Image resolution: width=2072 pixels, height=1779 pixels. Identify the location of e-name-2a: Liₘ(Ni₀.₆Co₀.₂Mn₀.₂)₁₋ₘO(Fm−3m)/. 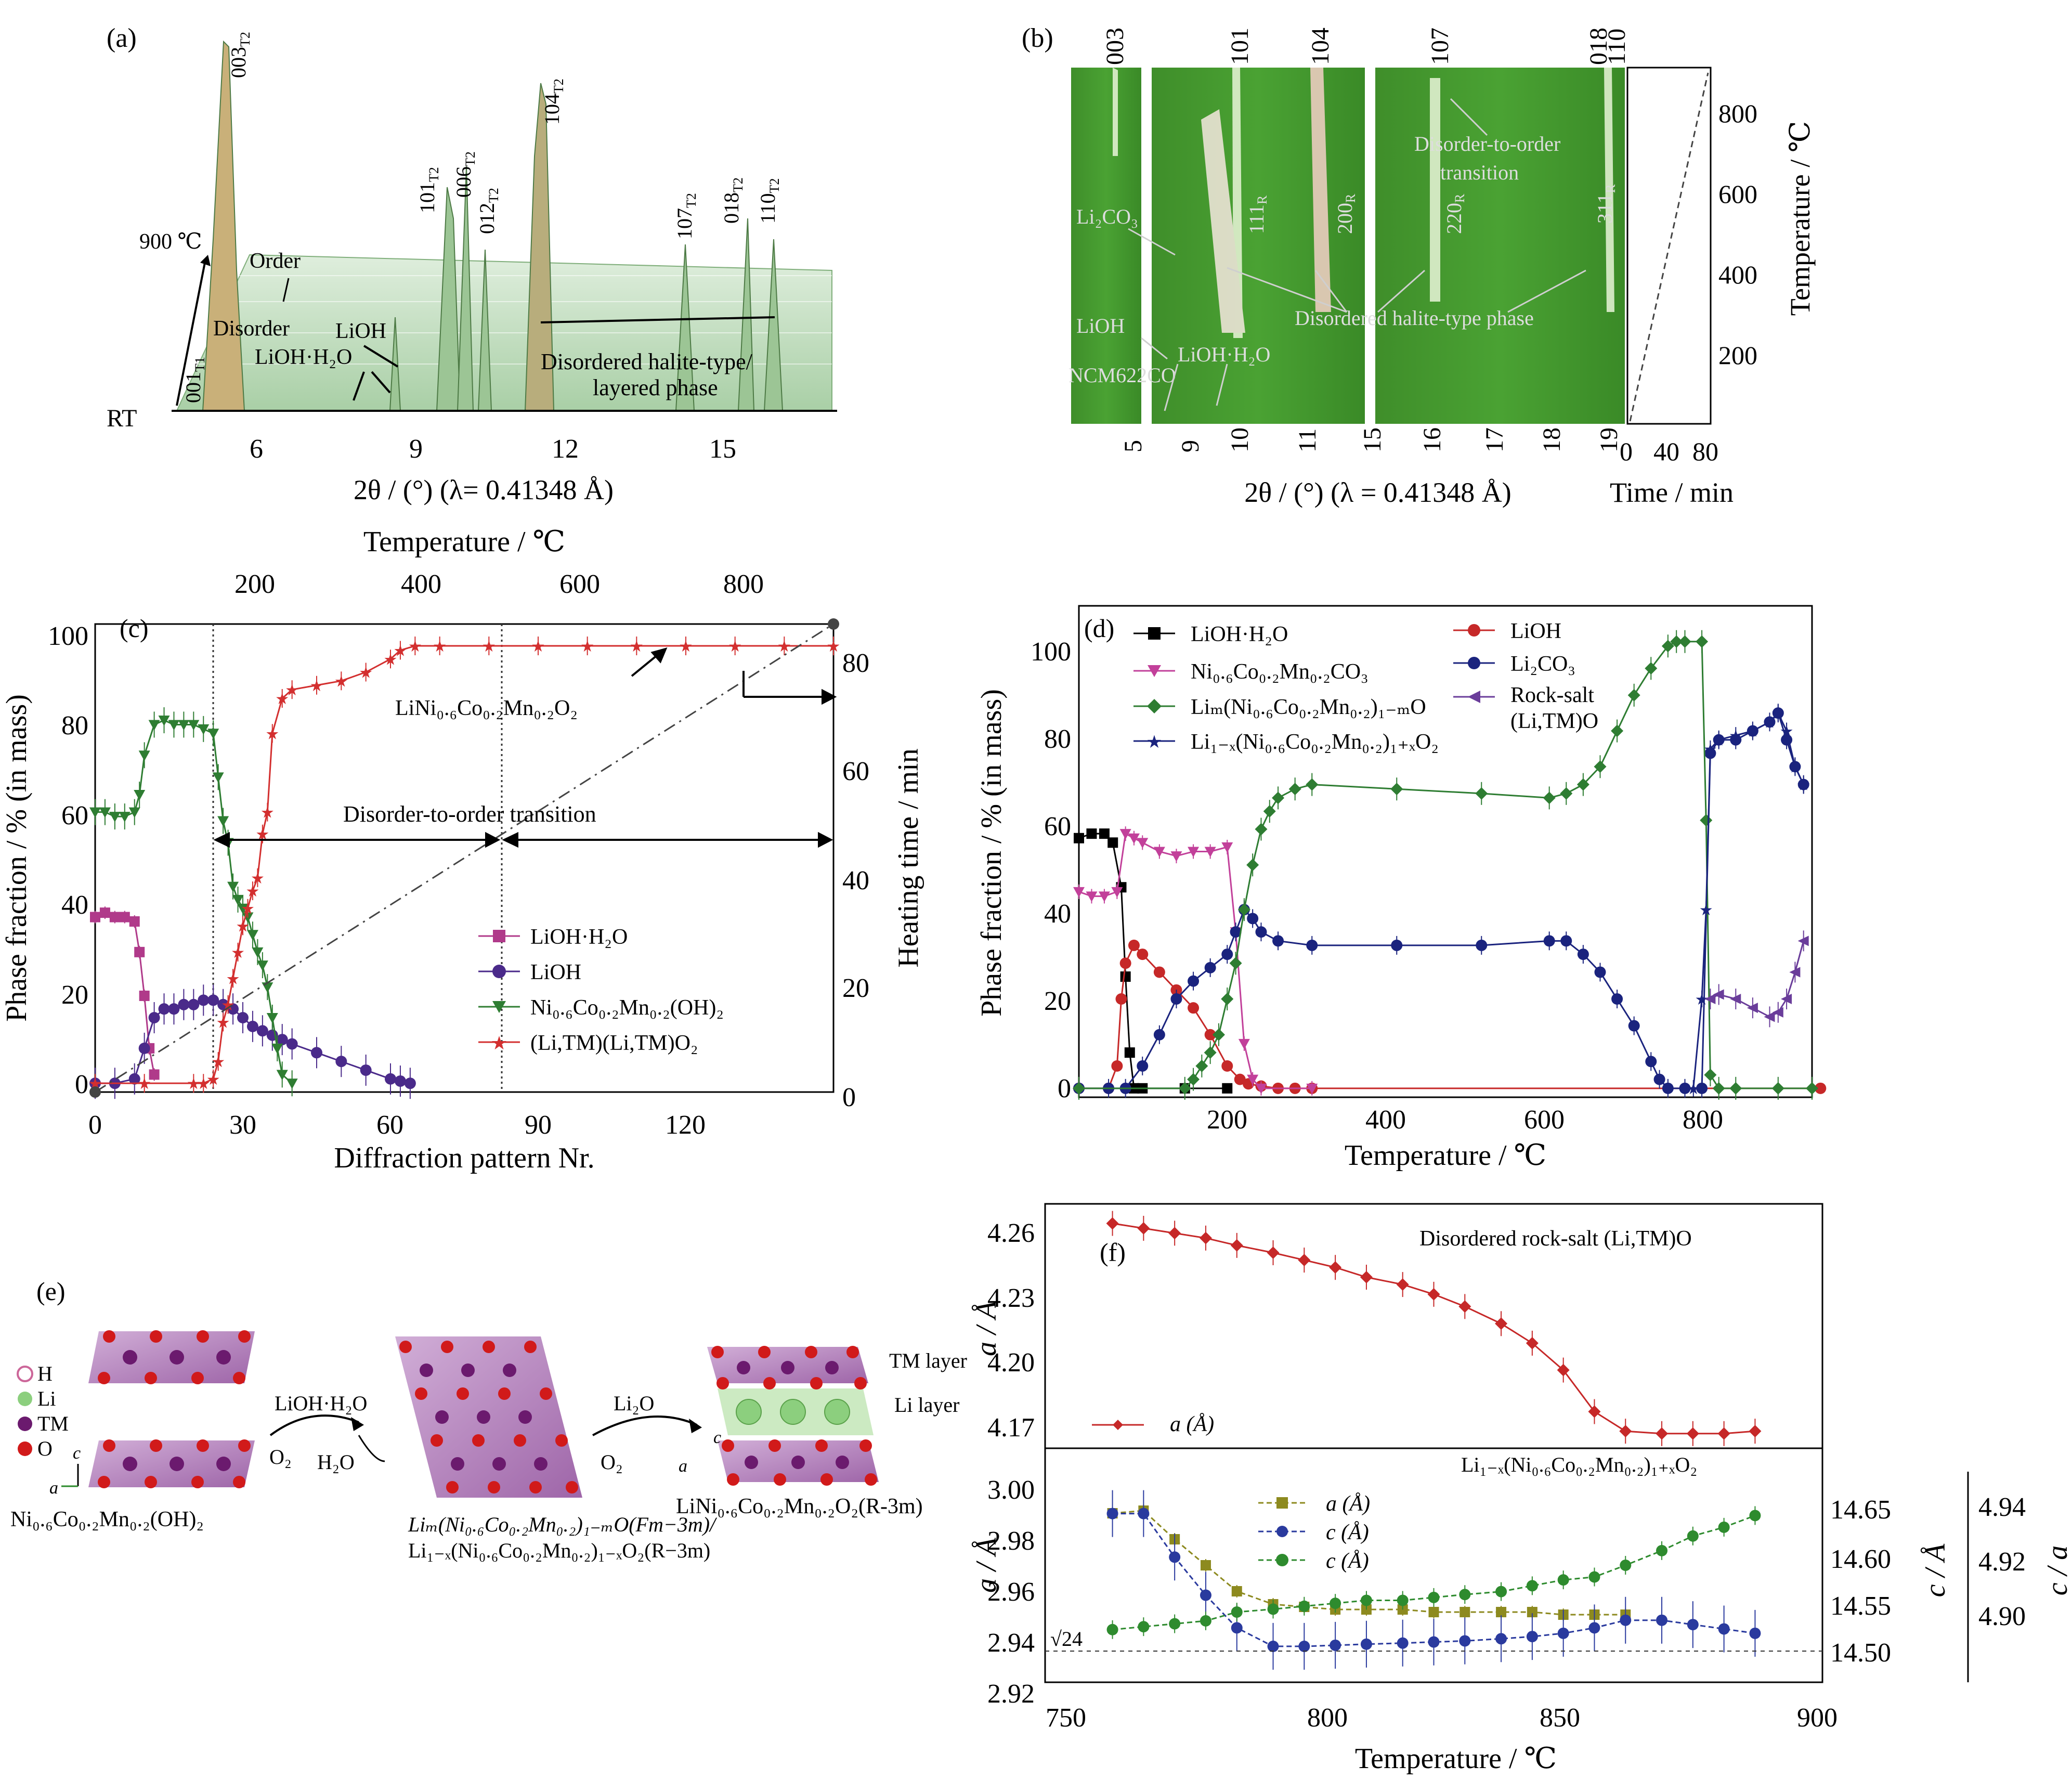
(563, 1524).